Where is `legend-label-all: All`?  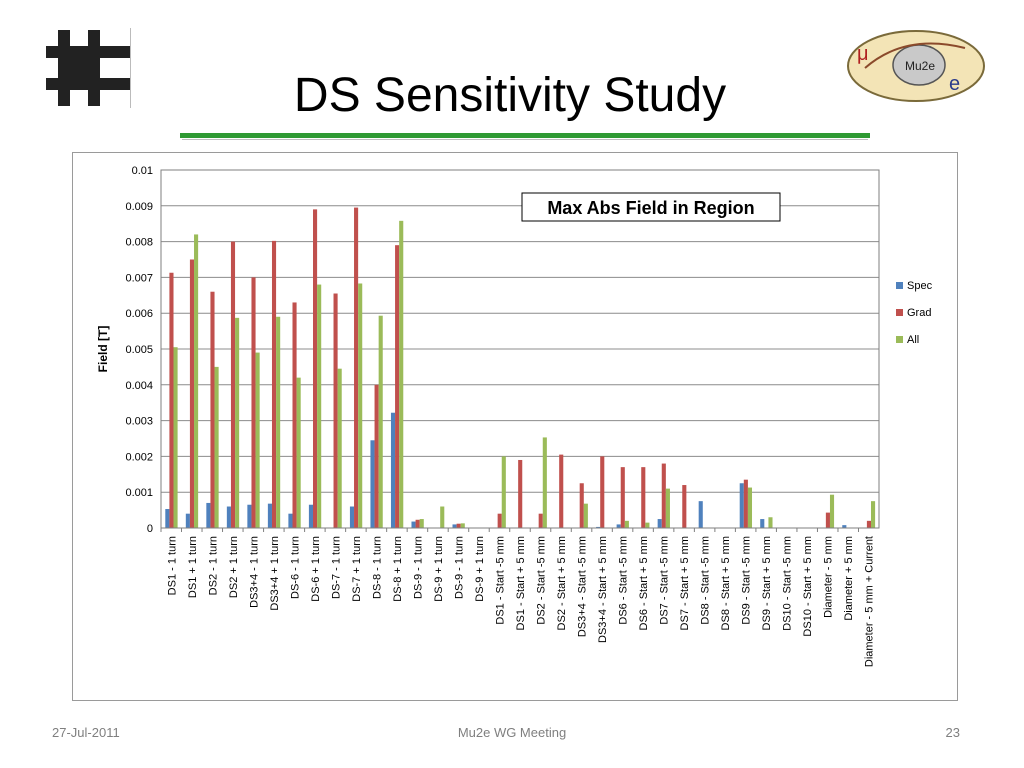
legend-label-all: All is located at coordinates (913, 340).